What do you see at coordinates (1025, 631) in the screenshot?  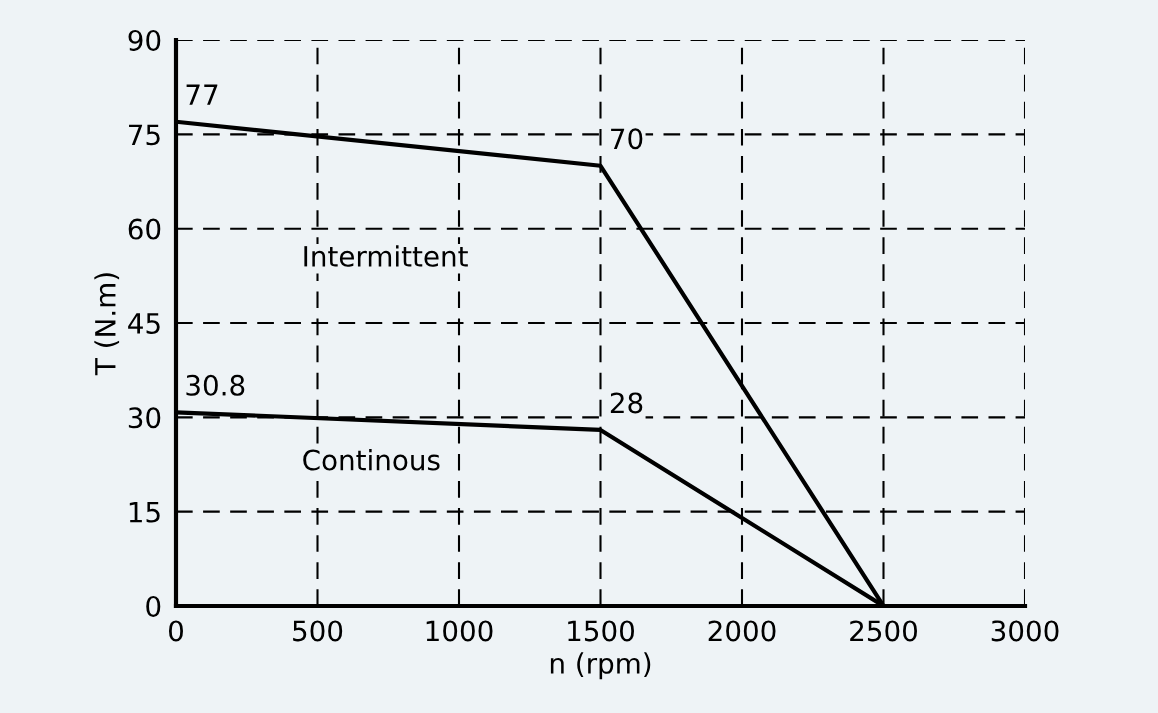 I see `x-tick-label: 3000` at bounding box center [1025, 631].